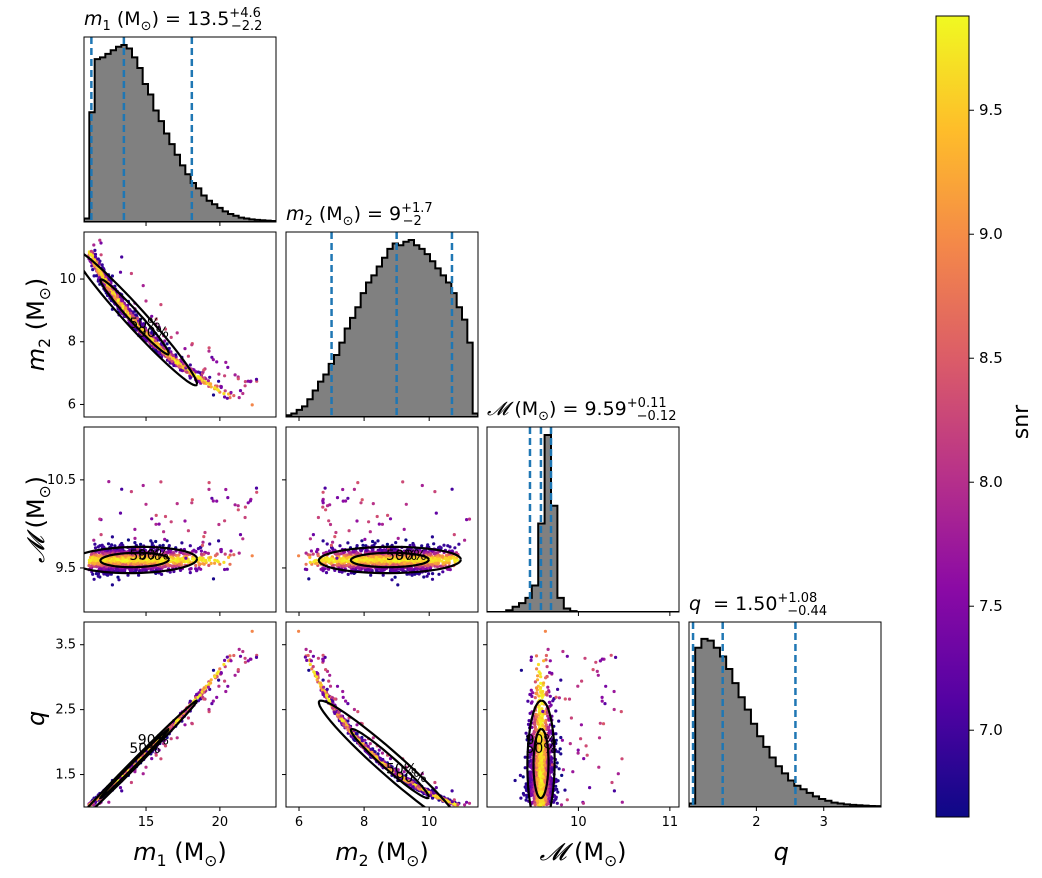  I want to click on panel-frame, so click(180, 324).